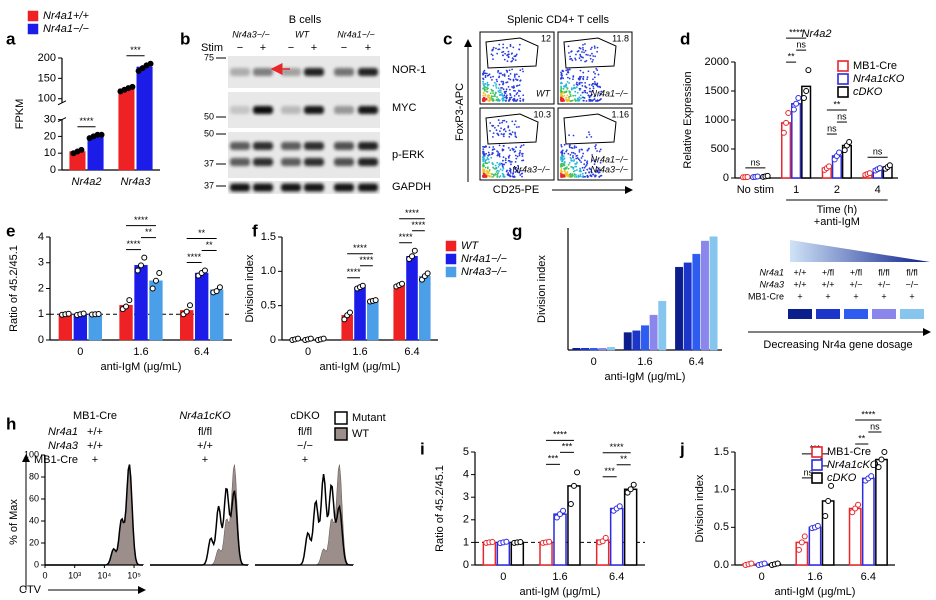 This screenshot has height=600, width=936. I want to click on genotype: +/+, so click(95, 446).